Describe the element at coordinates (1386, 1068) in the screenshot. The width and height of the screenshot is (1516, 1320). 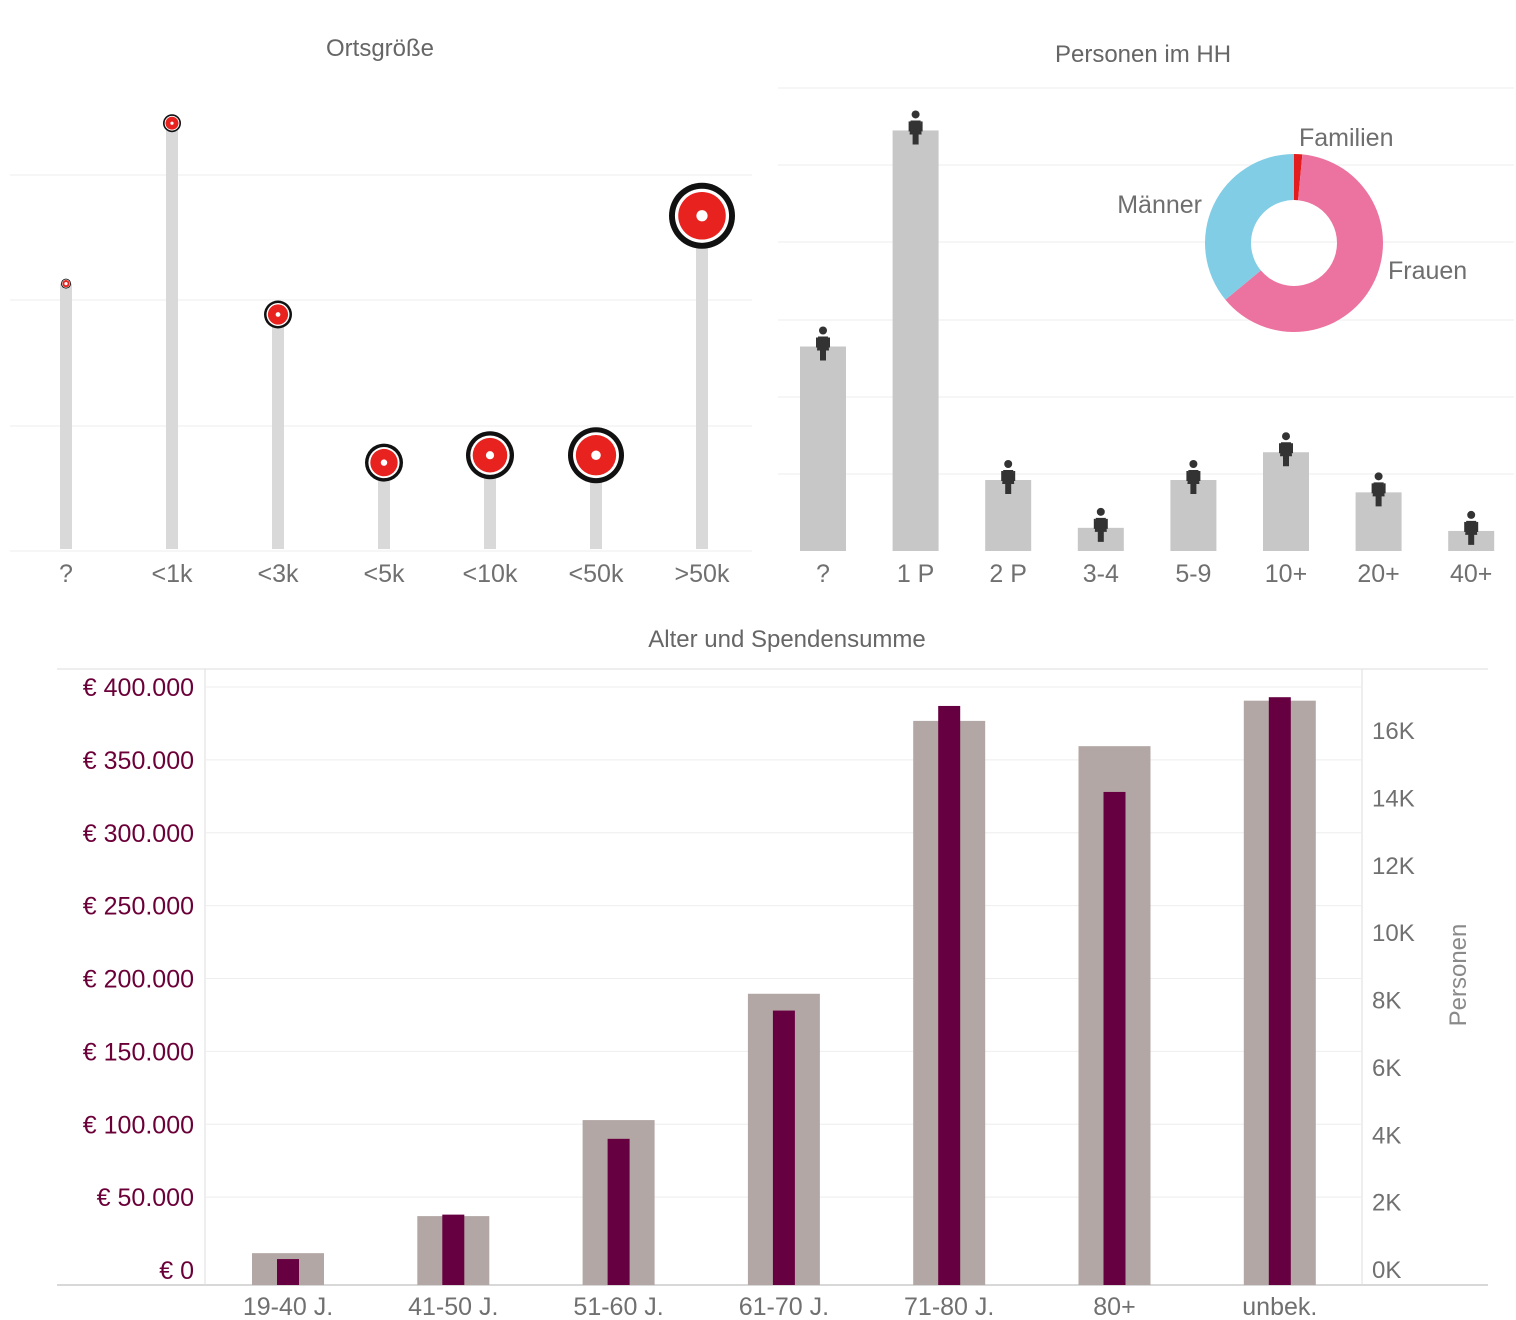
I see `right-axis-tick: 6K` at that location.